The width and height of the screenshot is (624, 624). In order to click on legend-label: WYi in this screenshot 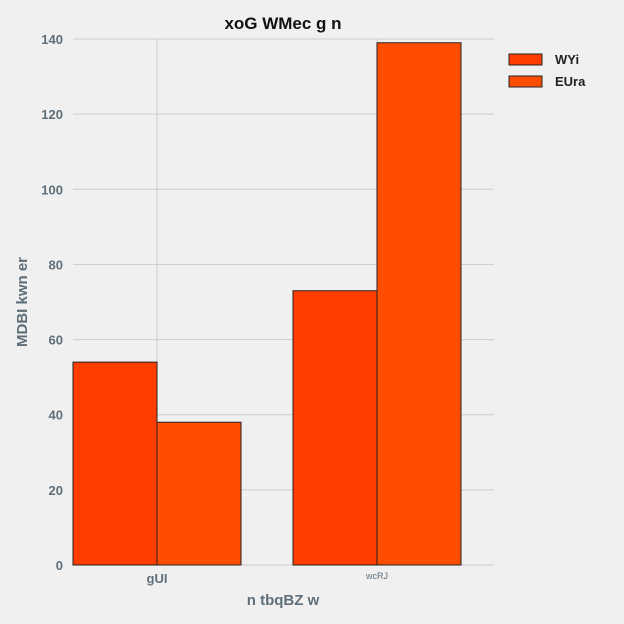, I will do `click(567, 59)`.